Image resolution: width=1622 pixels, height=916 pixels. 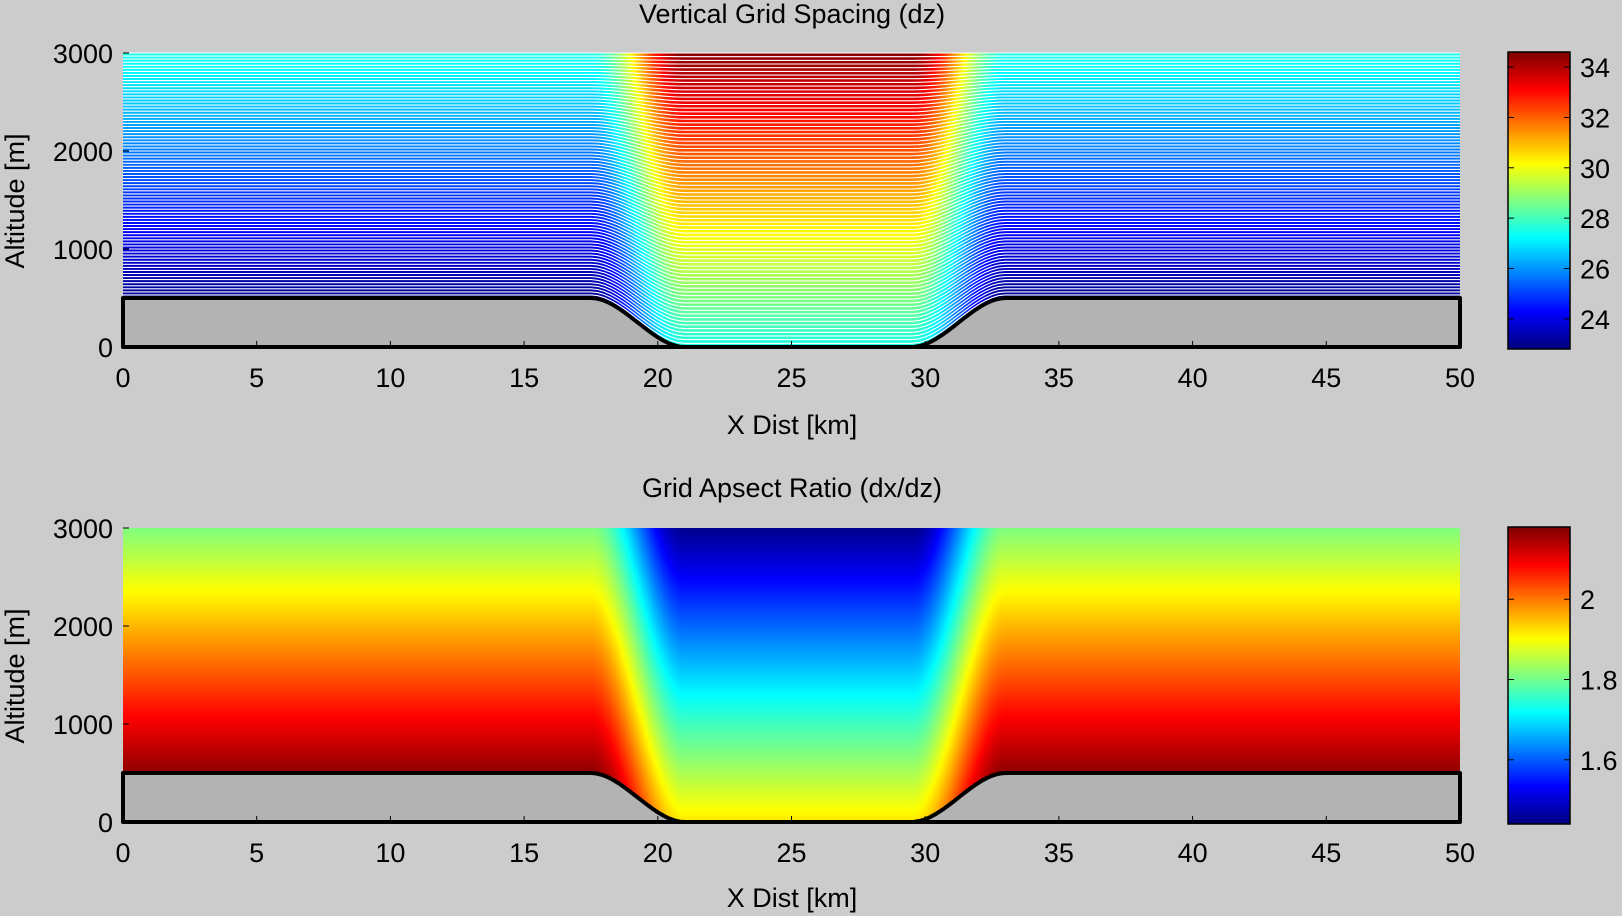 I want to click on colorbar-tick-label: 28, so click(x=1595, y=219).